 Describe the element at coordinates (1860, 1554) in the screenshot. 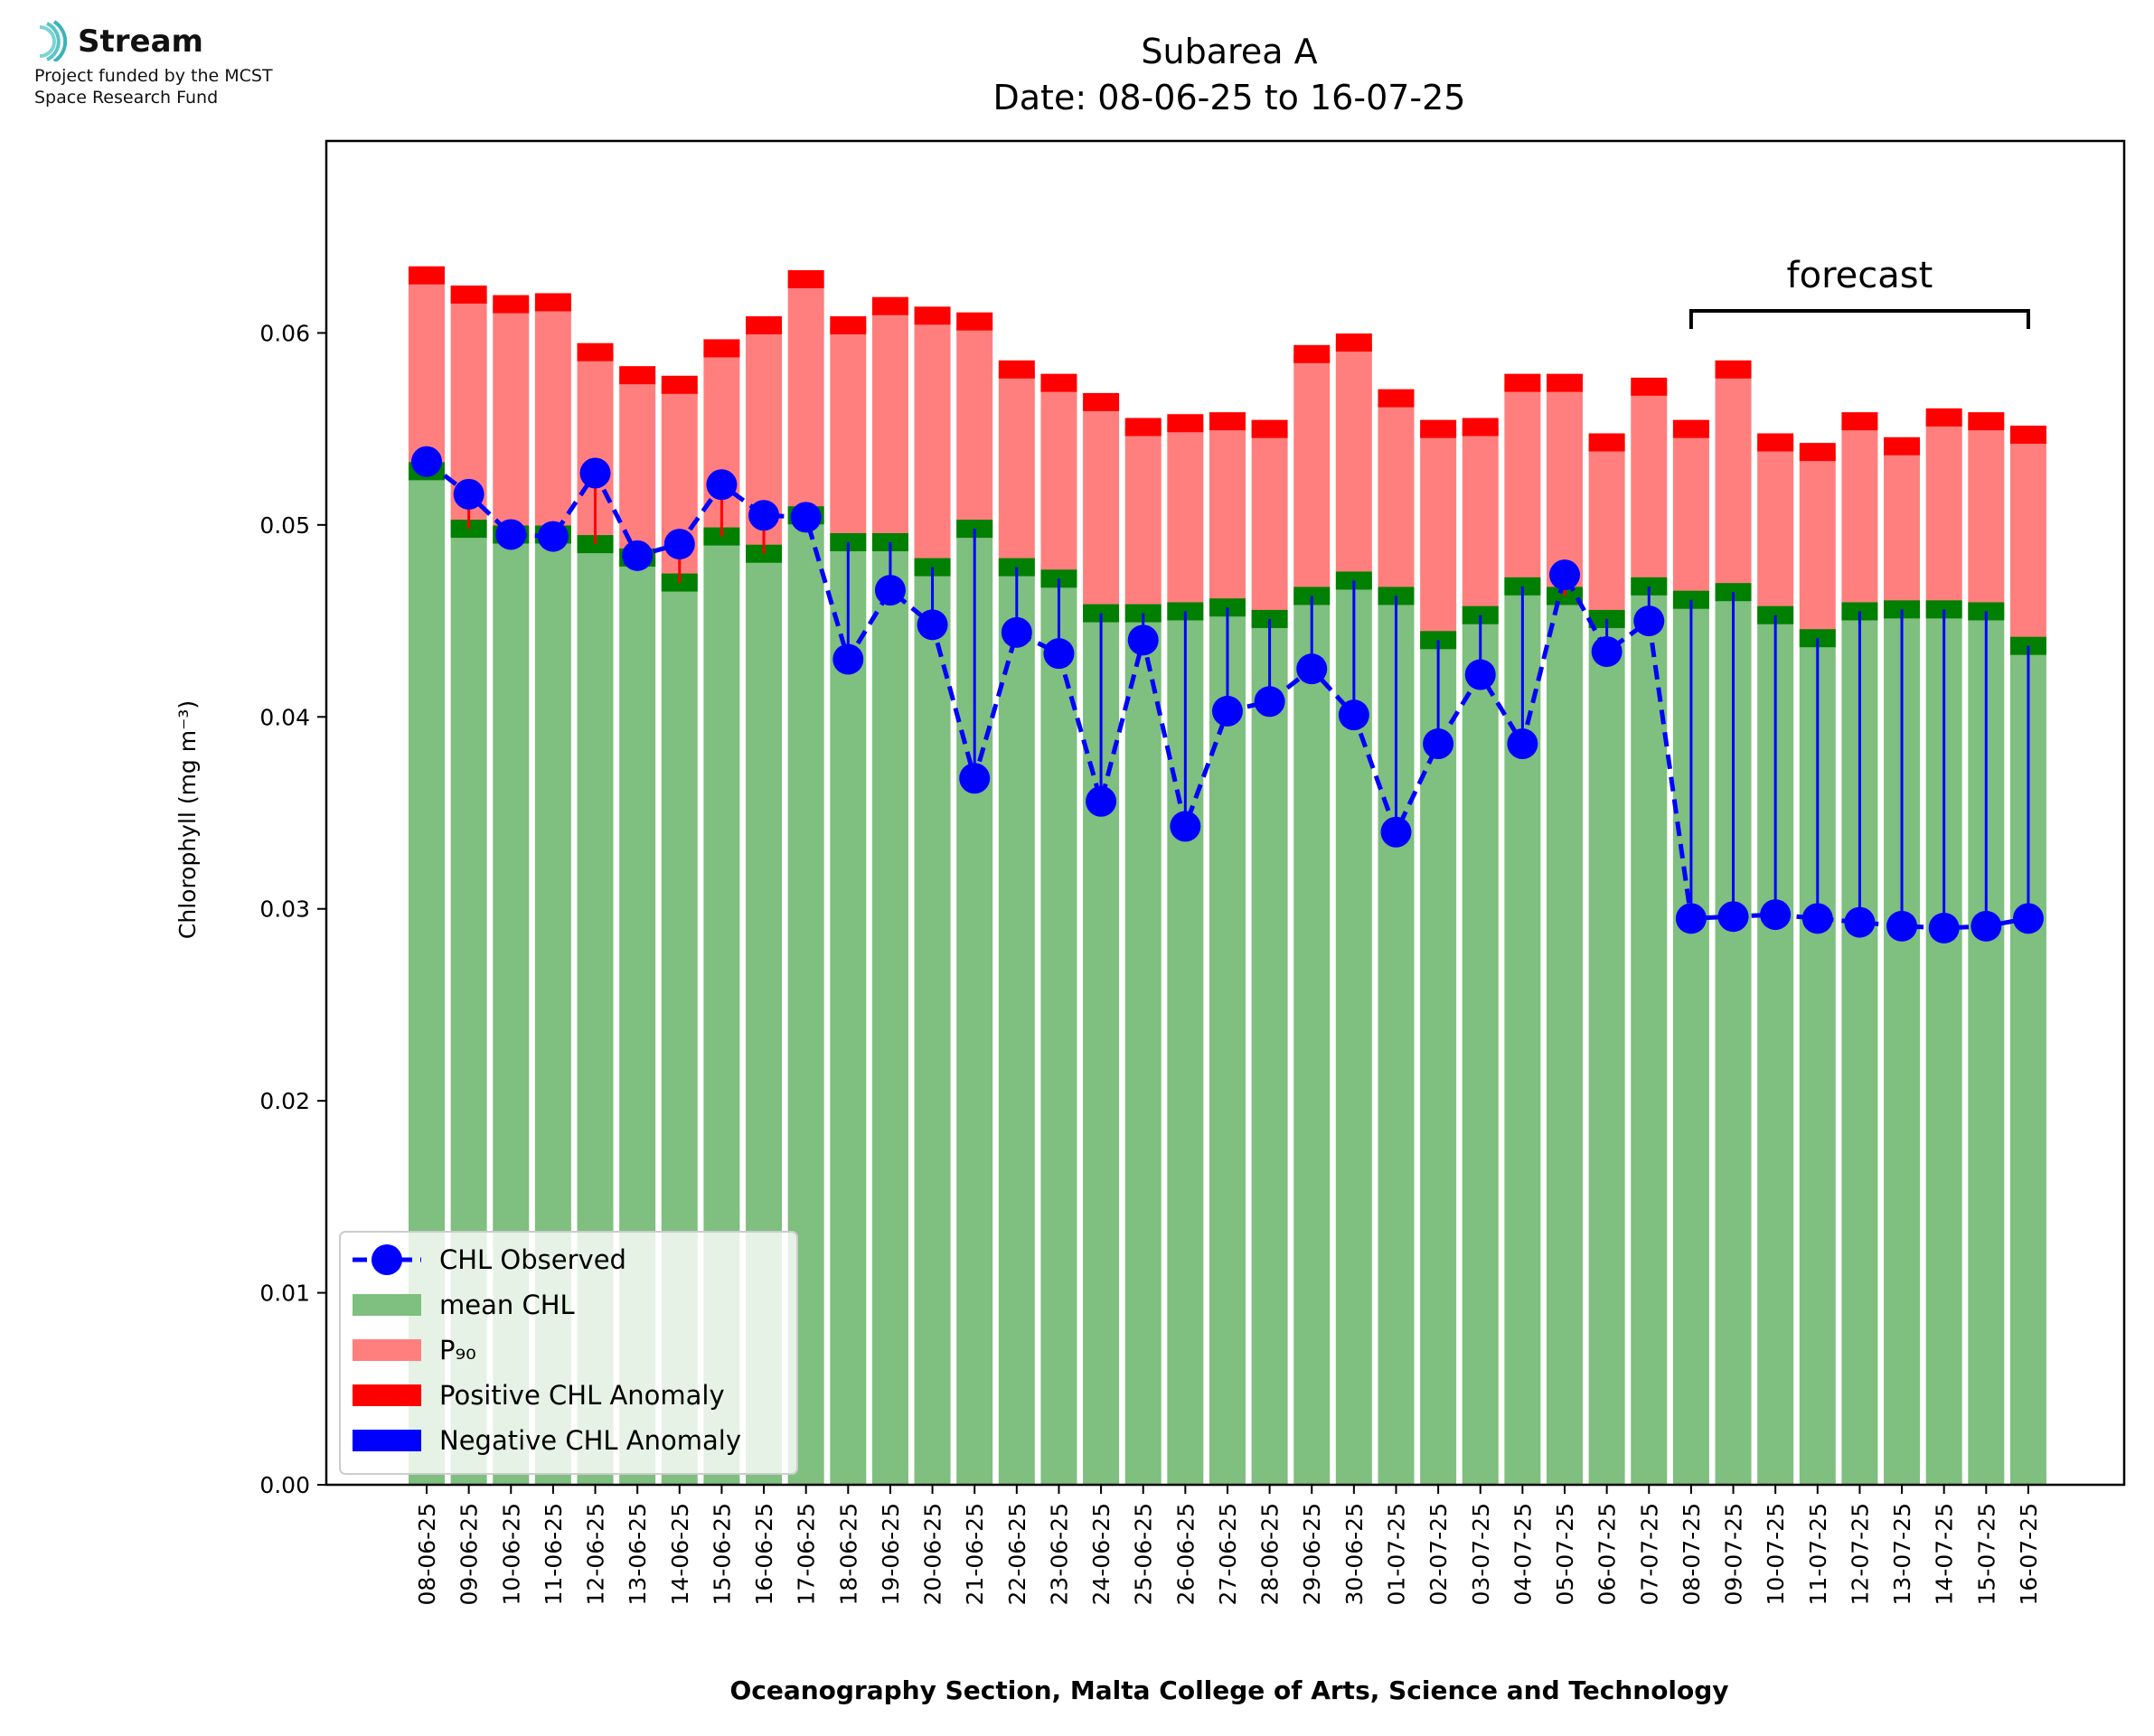

I see `x-tick-label: 12-07-25` at that location.